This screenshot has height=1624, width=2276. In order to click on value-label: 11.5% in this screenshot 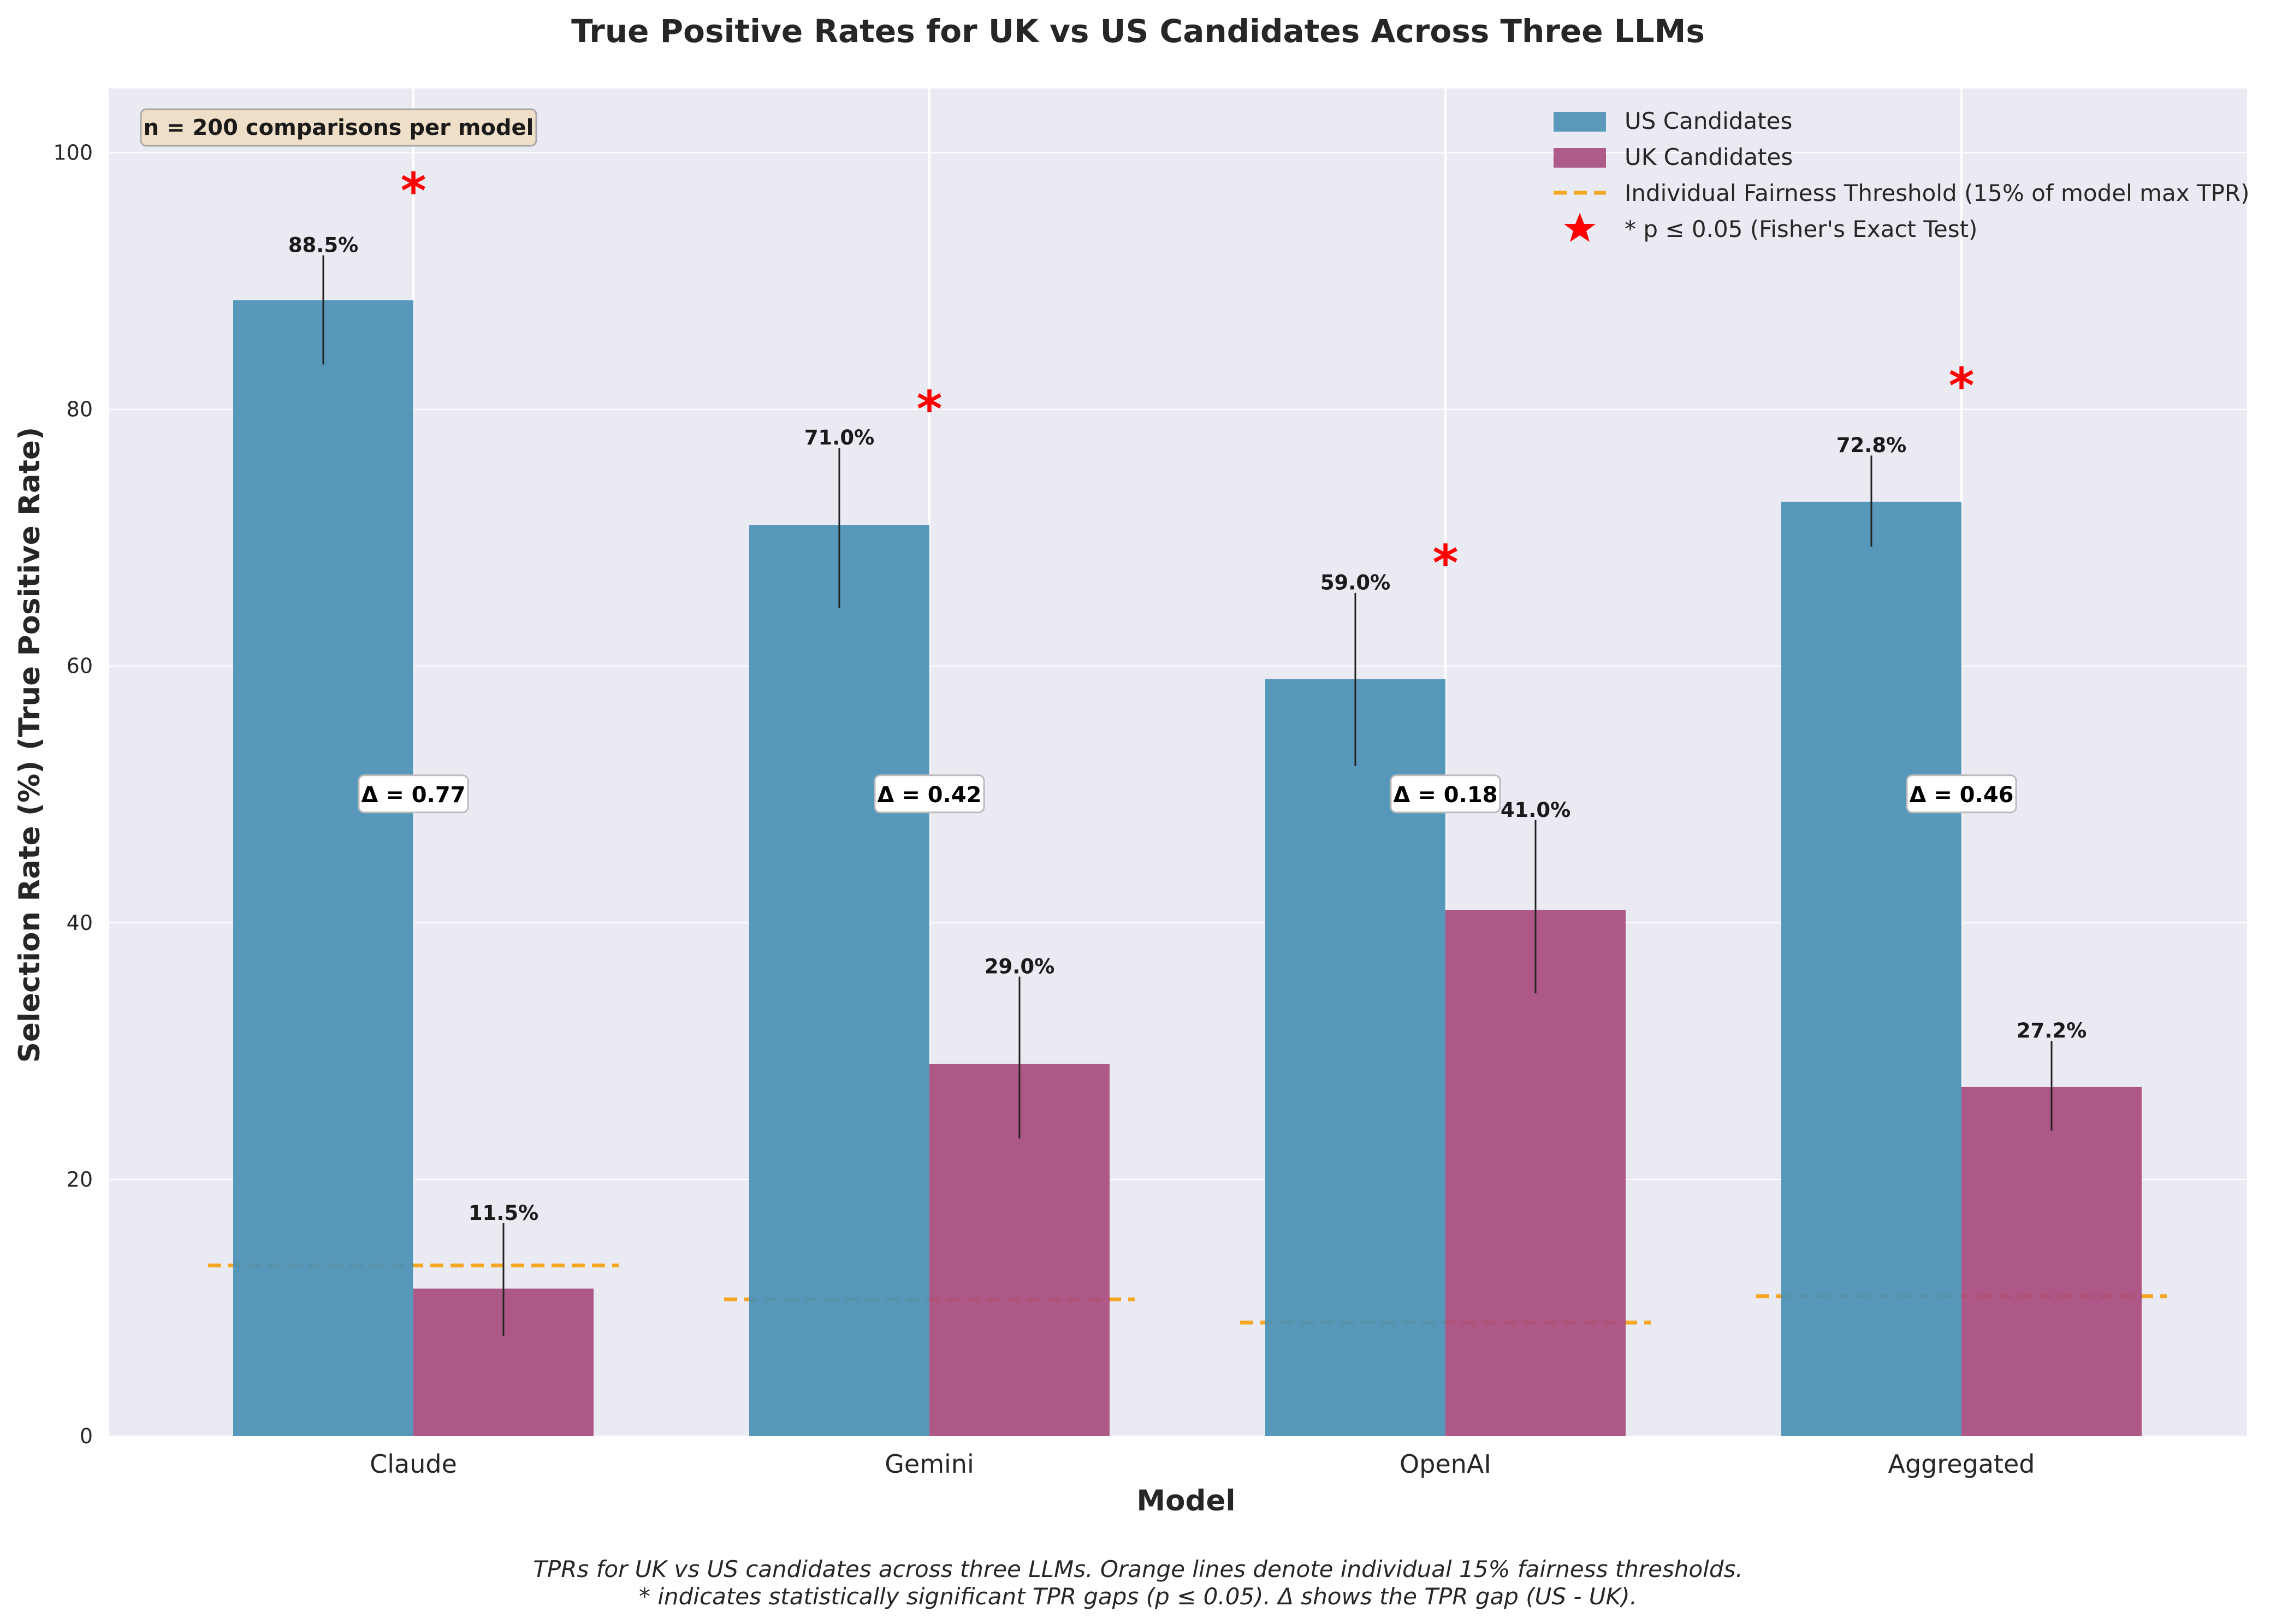, I will do `click(503, 1213)`.